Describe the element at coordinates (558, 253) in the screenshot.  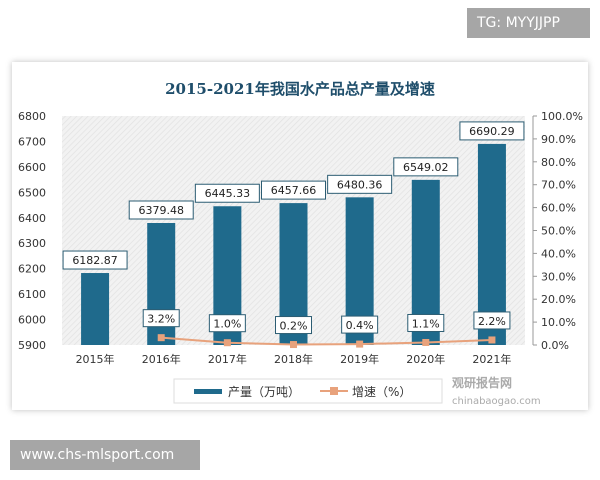
I see `y-right-tick: 40.0%` at that location.